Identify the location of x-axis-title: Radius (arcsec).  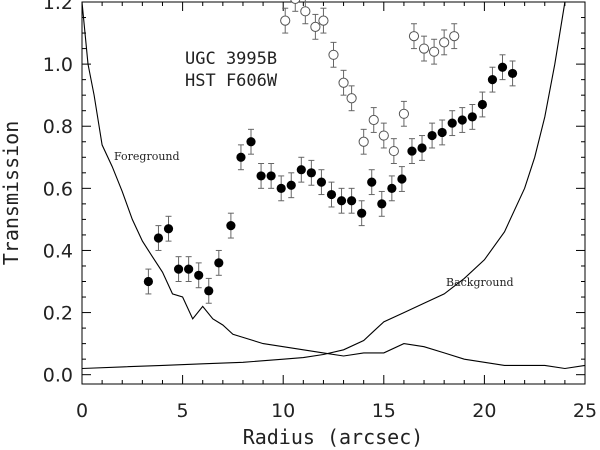
(333, 437).